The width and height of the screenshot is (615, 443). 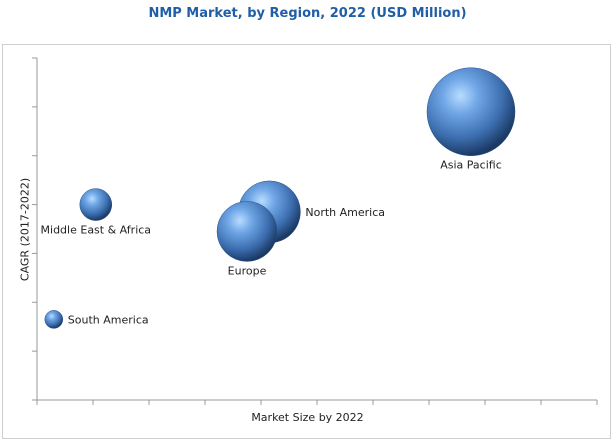 I want to click on x-axis-label: Market Size by 2022, so click(x=307, y=417).